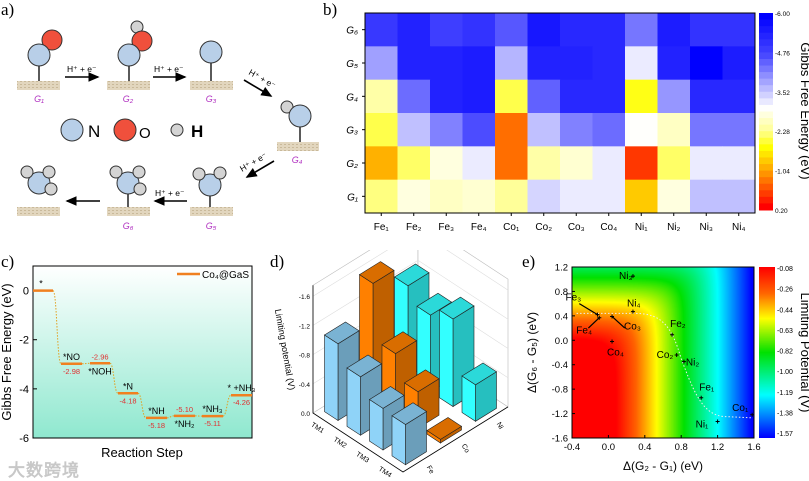 The width and height of the screenshot is (809, 481). What do you see at coordinates (561, 268) in the screenshot?
I see `y-tick-label: 1.2` at bounding box center [561, 268].